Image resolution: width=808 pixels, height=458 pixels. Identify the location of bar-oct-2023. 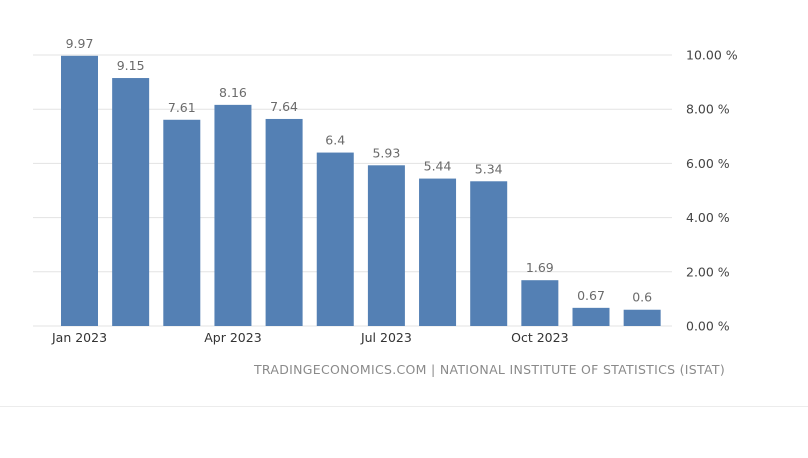
(540, 303).